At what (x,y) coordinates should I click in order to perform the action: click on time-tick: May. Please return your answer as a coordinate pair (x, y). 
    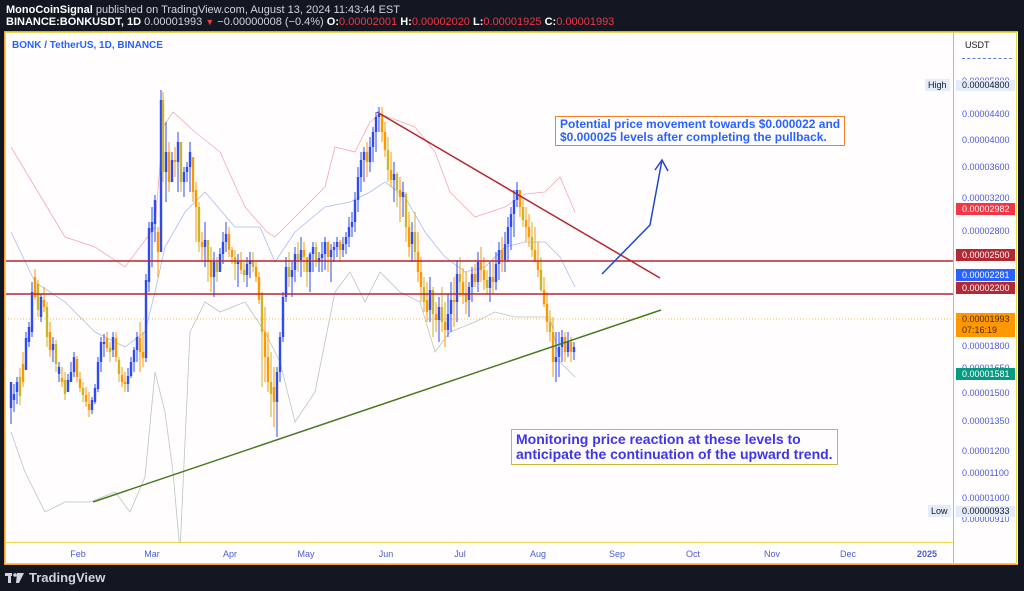
    Looking at the image, I should click on (306, 554).